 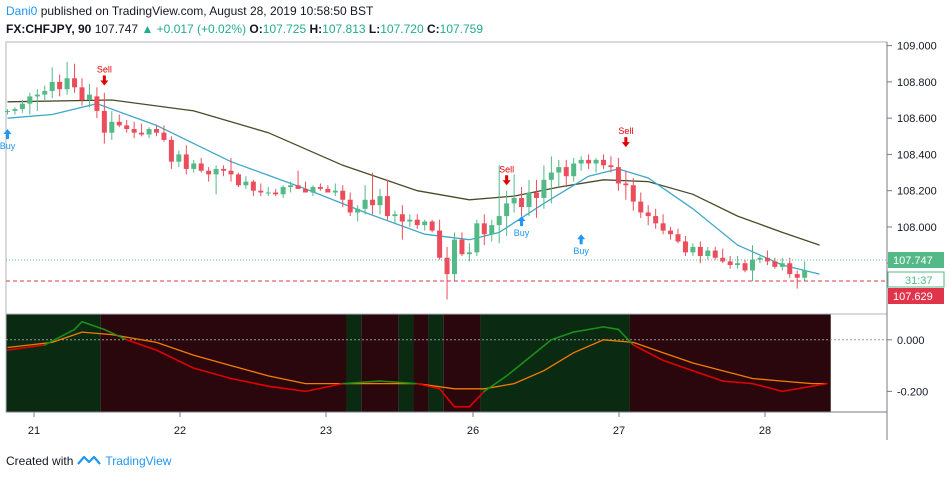 What do you see at coordinates (138, 461) in the screenshot?
I see `tradingview-brand-link: TradingView` at bounding box center [138, 461].